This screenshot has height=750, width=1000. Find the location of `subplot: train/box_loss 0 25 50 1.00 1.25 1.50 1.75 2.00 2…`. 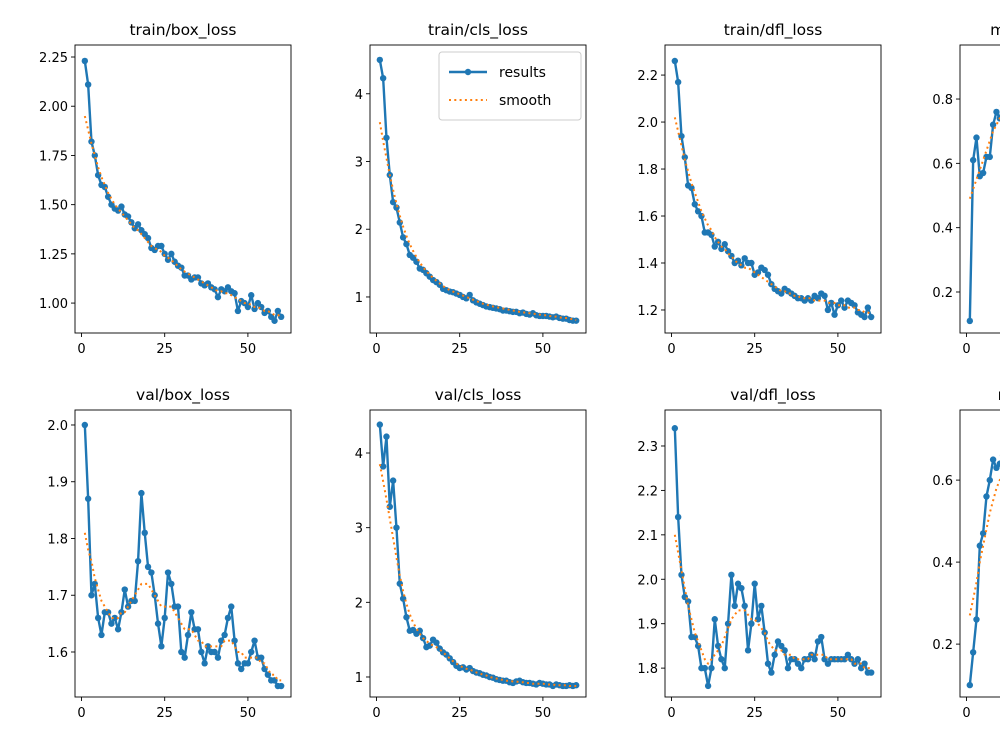

subplot: train/box_loss 0 25 50 1.00 1.25 1.50 1.75 2.00 2… is located at coordinates (165, 189).